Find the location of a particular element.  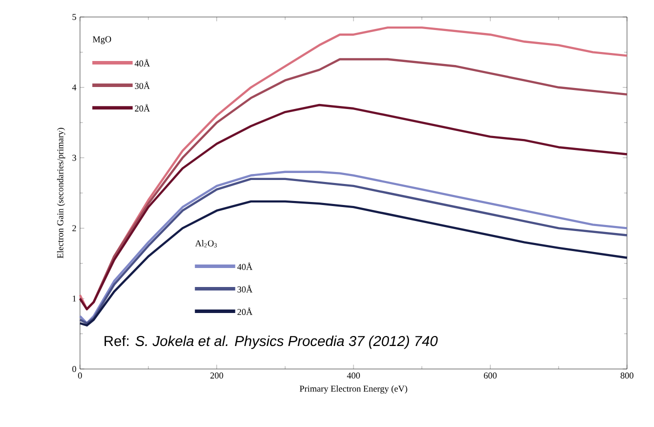

y-tick-label: 4 is located at coordinates (74, 87).